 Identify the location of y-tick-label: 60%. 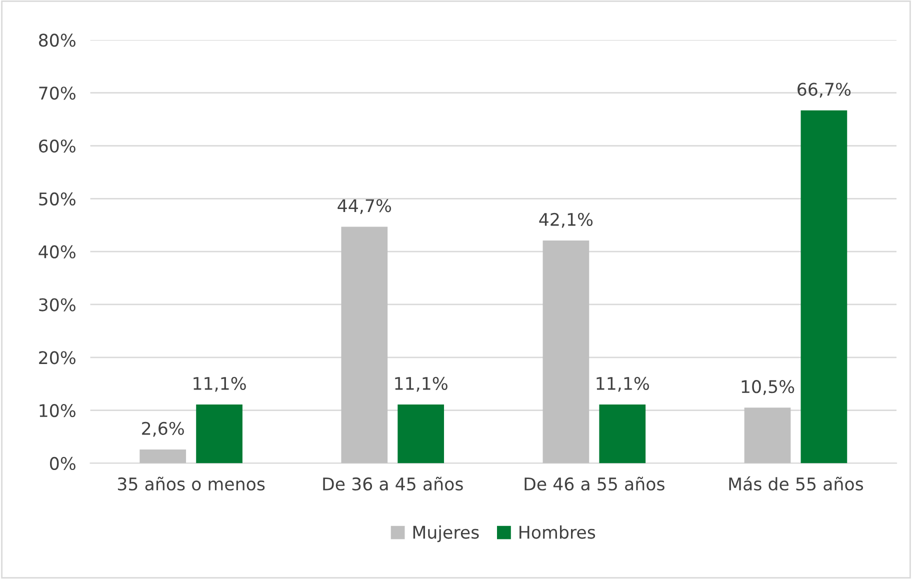
(57, 146).